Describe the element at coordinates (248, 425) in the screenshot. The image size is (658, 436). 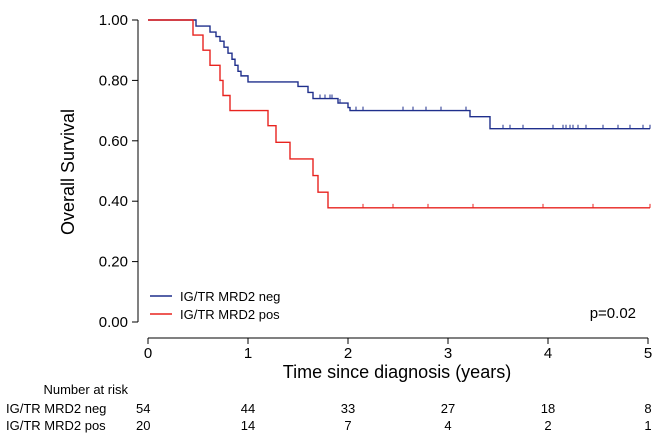
I see `risk-count: 14` at that location.